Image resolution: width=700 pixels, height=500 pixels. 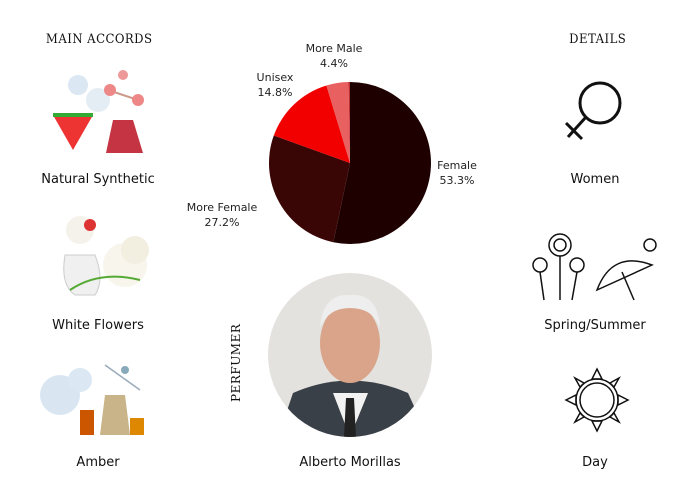 I want to click on amber-image, so click(x=92, y=399).